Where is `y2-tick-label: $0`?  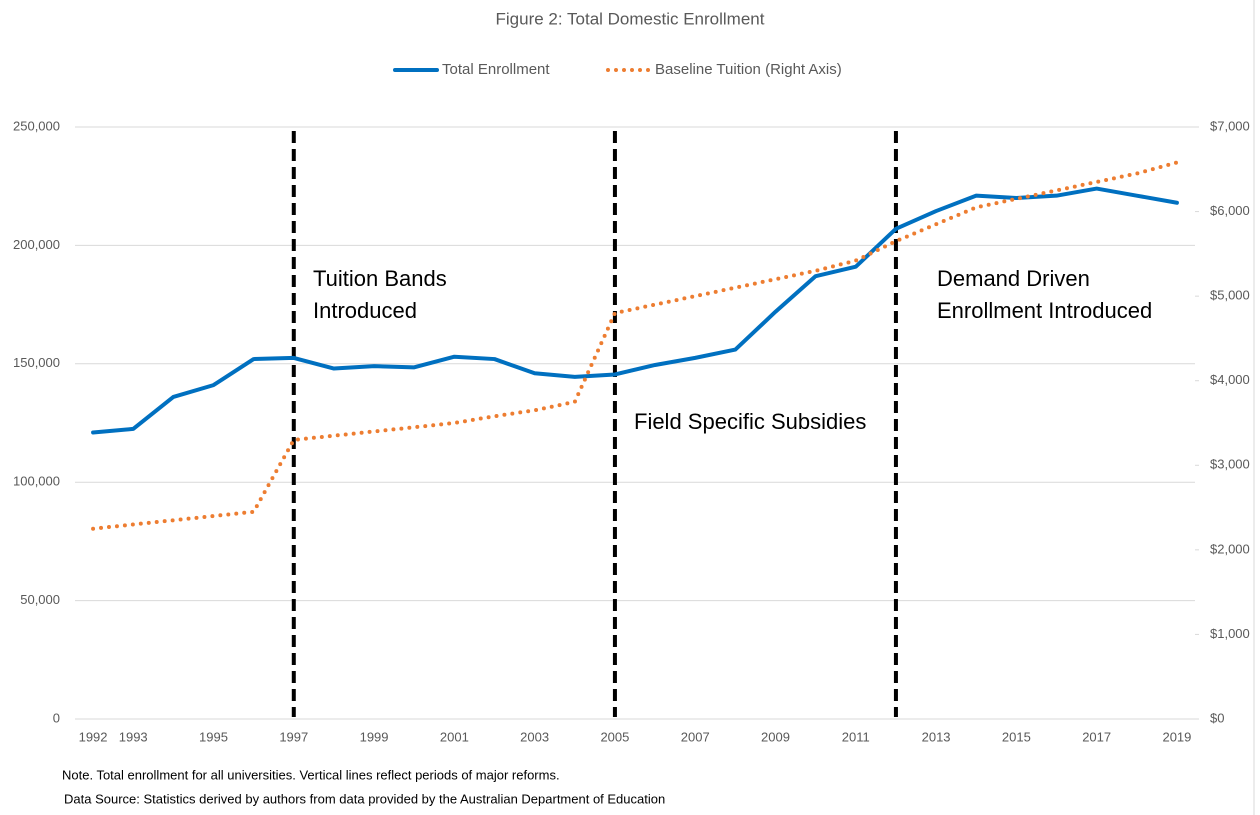
y2-tick-label: $0 is located at coordinates (1217, 717).